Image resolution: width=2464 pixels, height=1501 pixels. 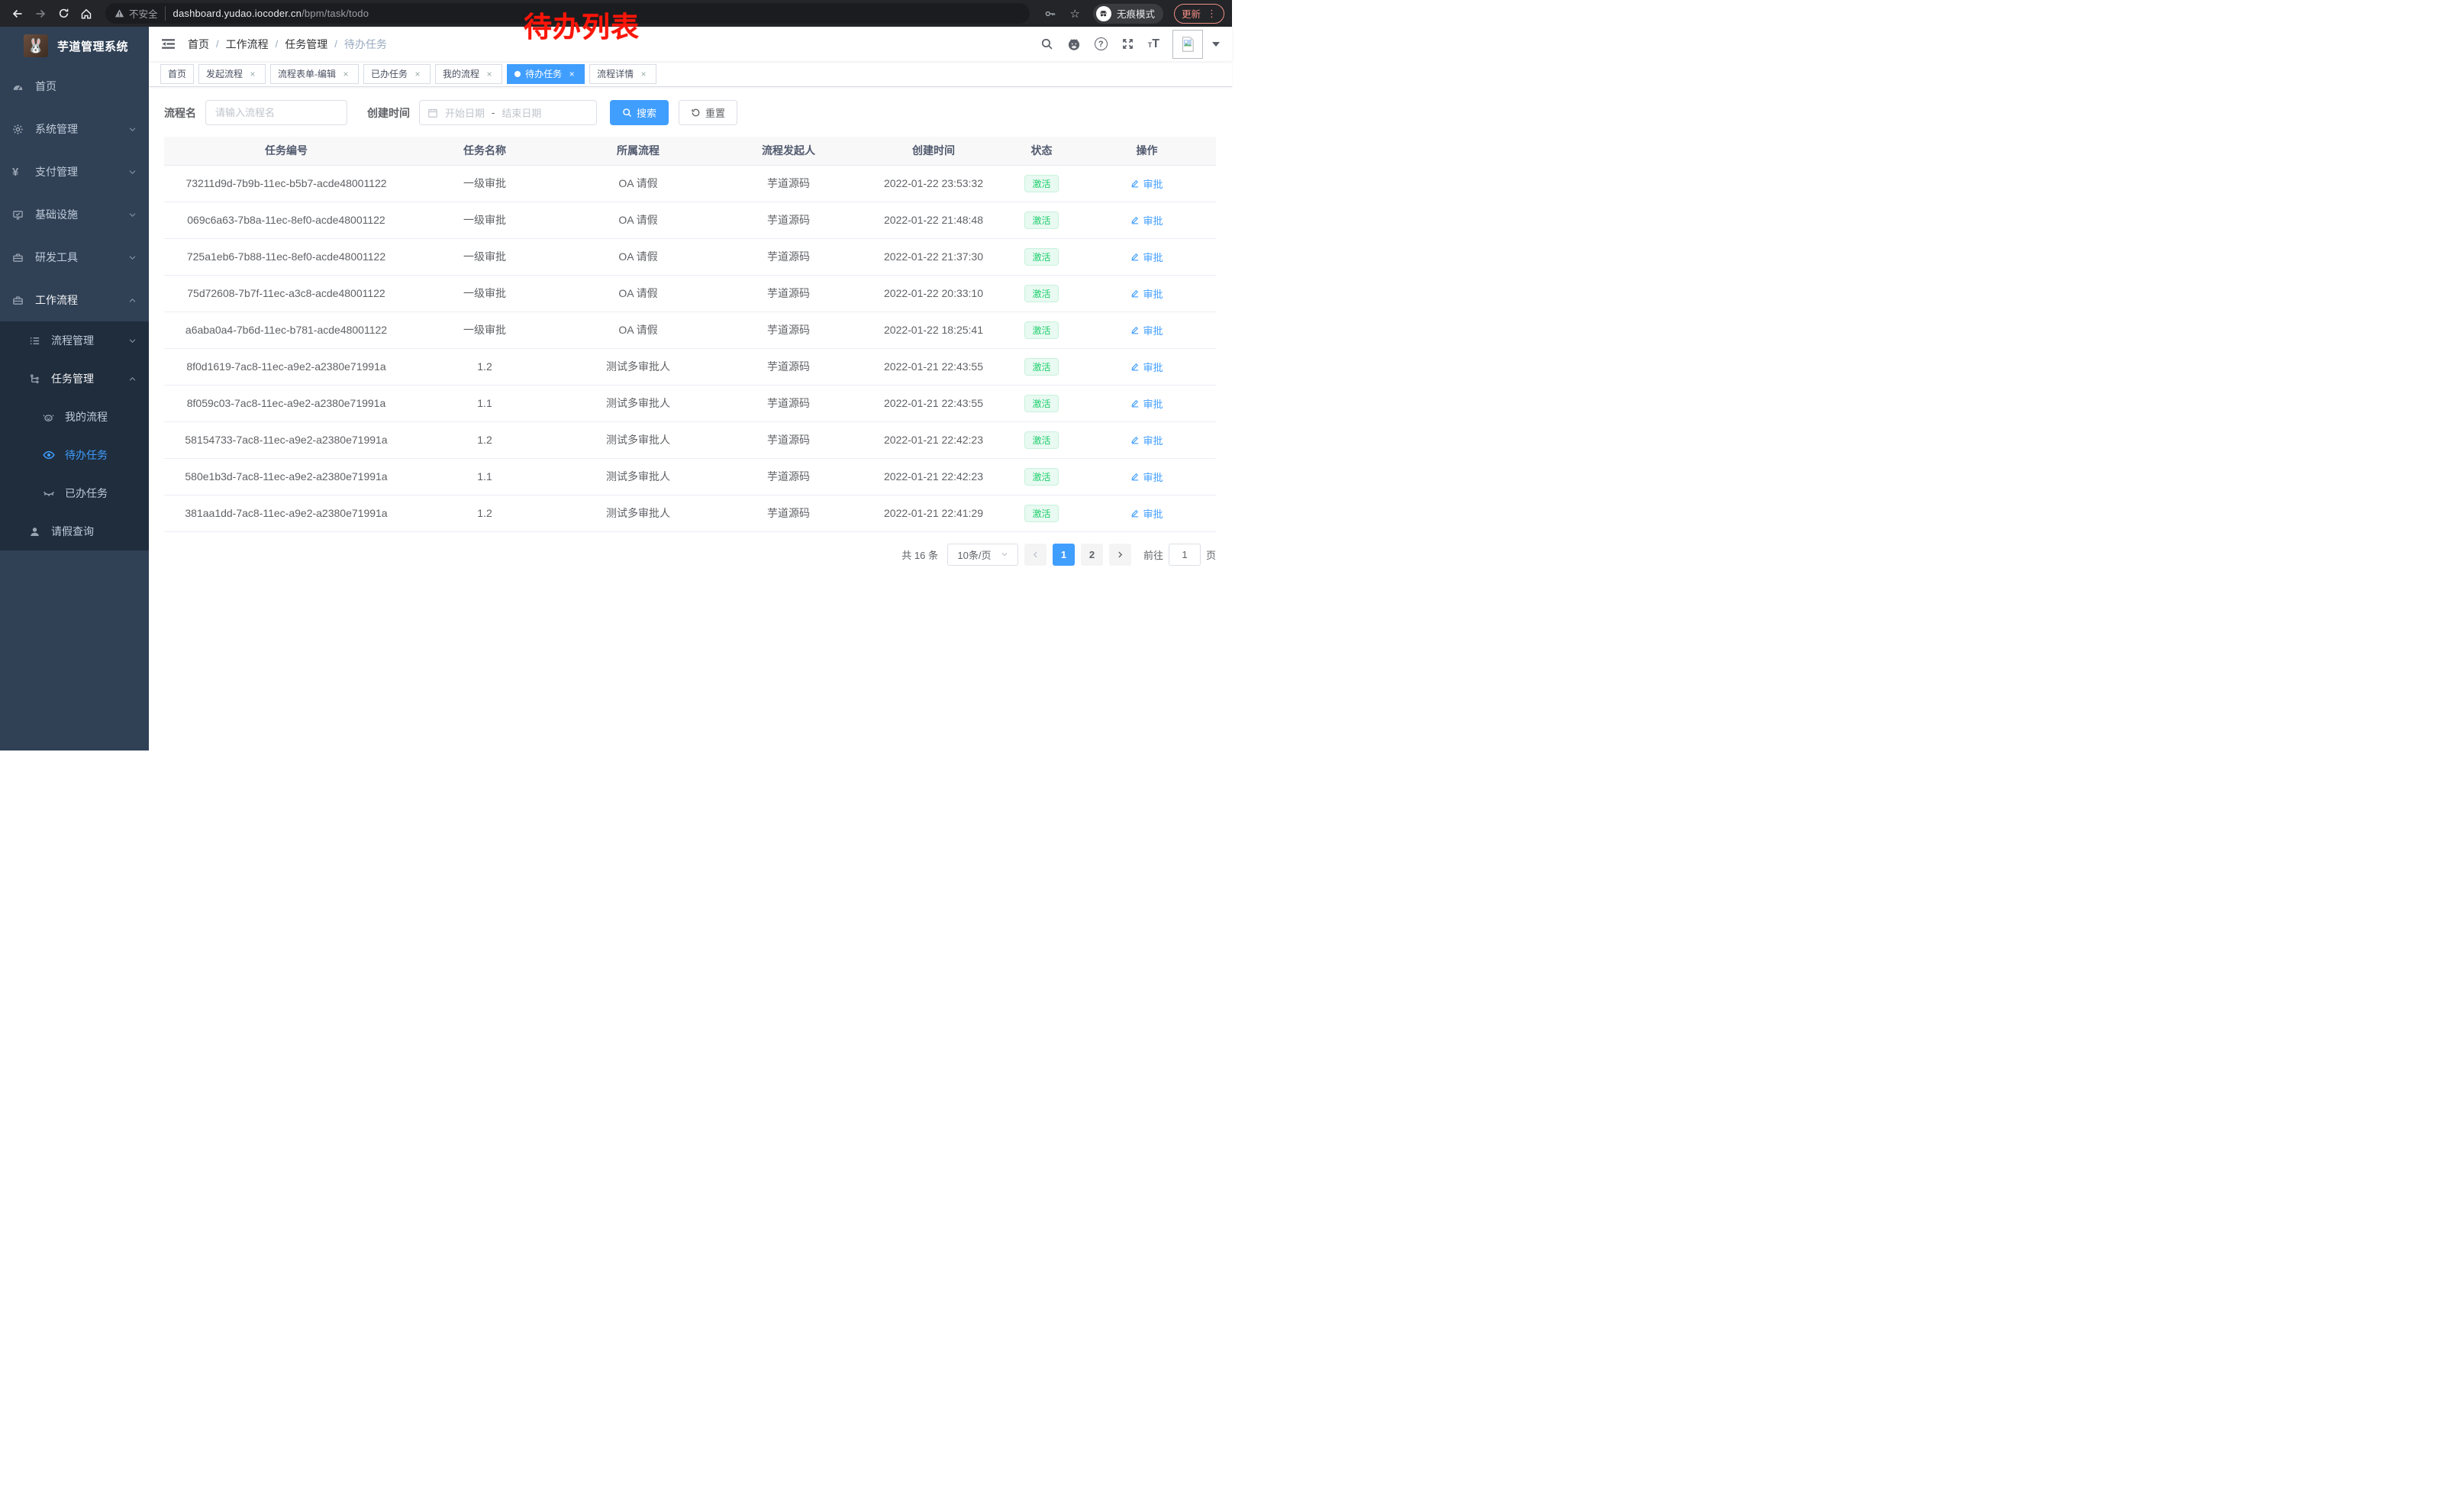 What do you see at coordinates (74, 257) in the screenshot?
I see `sidebar-item-devtools: 研发工具` at bounding box center [74, 257].